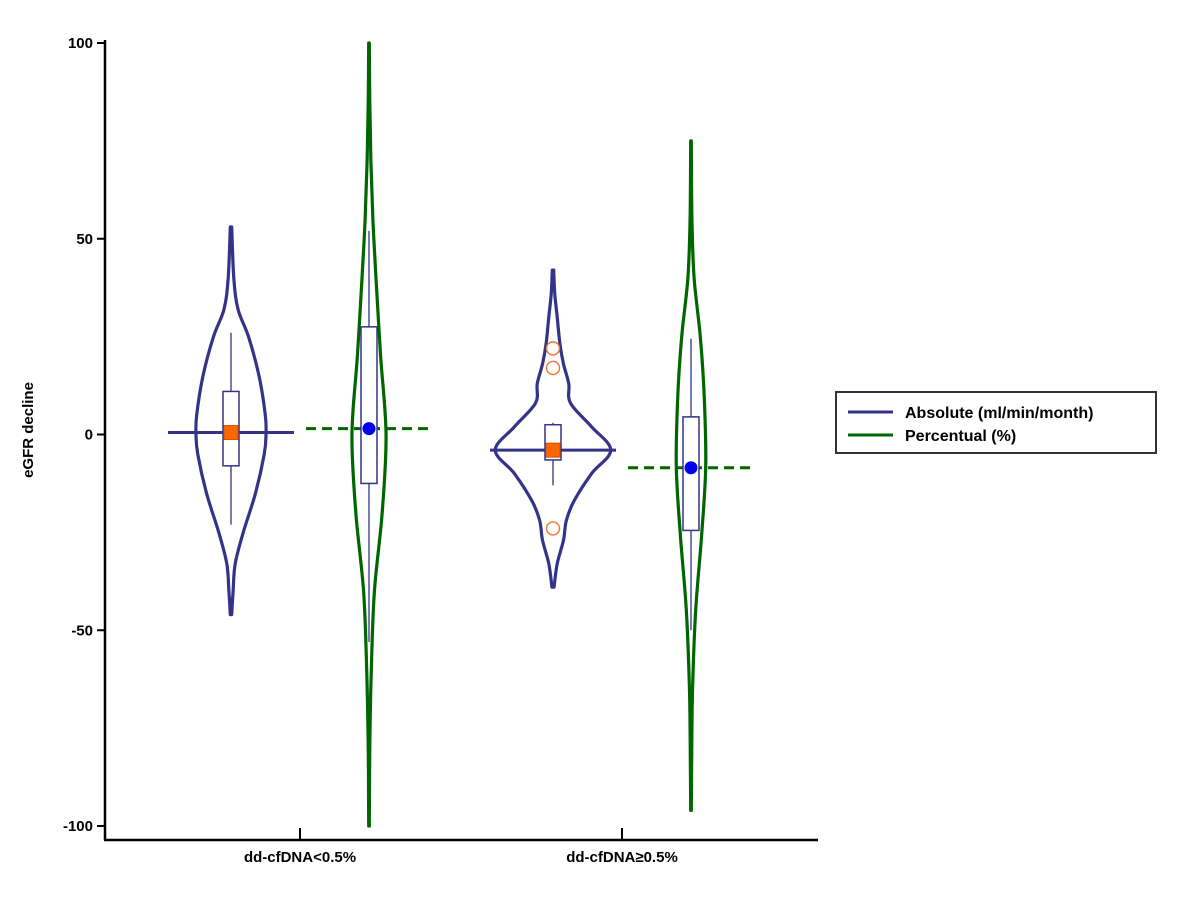 This screenshot has width=1200, height=900. What do you see at coordinates (89, 435) in the screenshot?
I see `y-tick-label: 0` at bounding box center [89, 435].